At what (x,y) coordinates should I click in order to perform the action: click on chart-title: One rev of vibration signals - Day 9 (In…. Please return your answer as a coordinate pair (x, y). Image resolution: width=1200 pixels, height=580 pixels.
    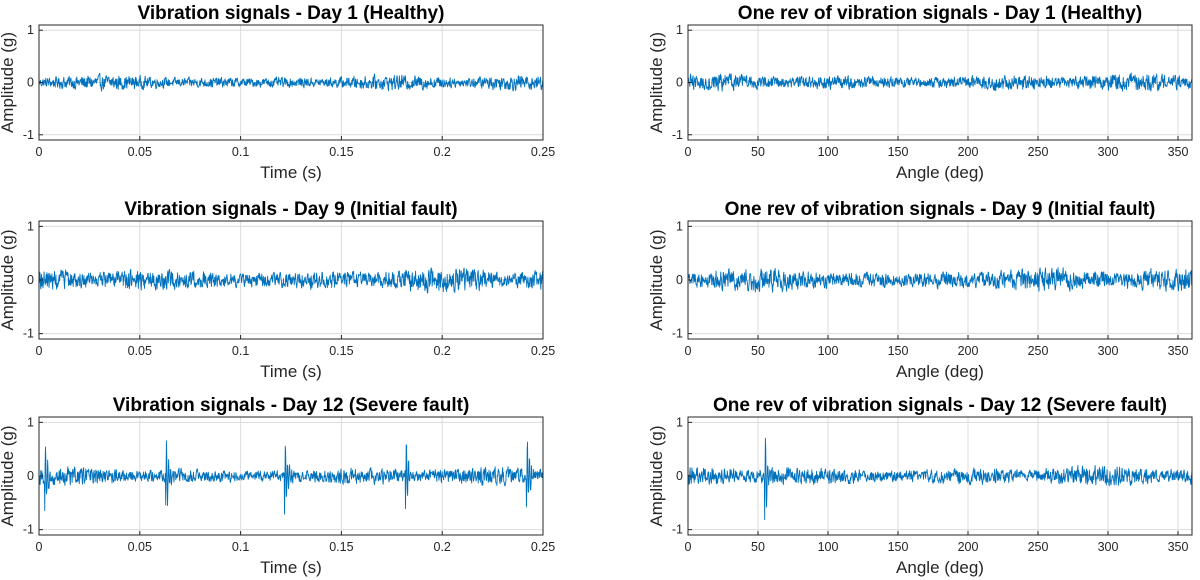
    Looking at the image, I should click on (940, 209).